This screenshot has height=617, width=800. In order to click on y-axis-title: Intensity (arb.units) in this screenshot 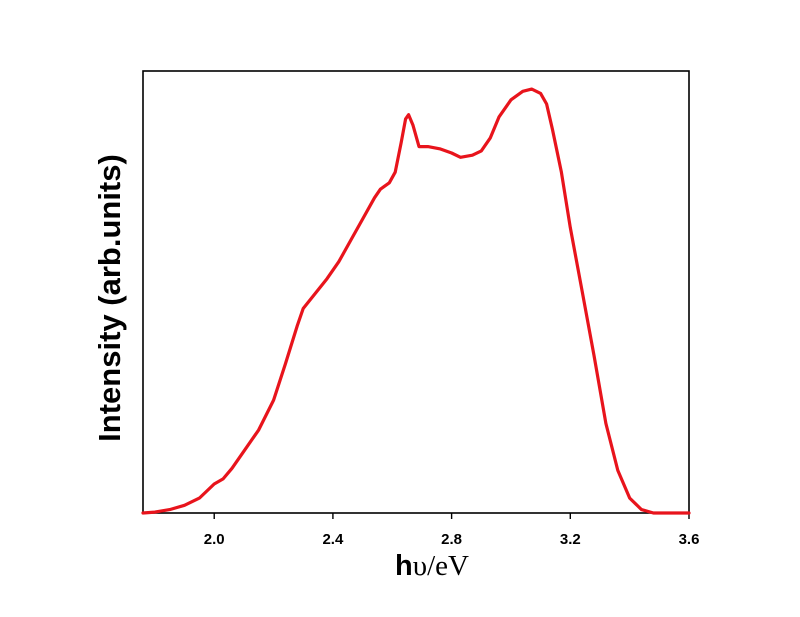, I will do `click(109, 298)`.